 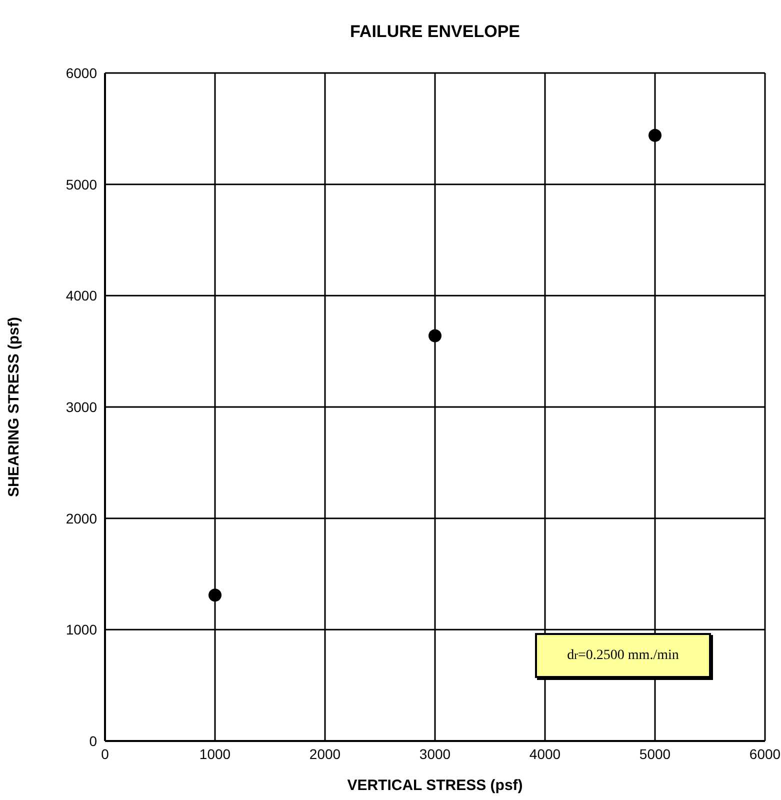 What do you see at coordinates (435, 785) in the screenshot?
I see `x-axis-title: VERTICAL STRESS (psf)` at bounding box center [435, 785].